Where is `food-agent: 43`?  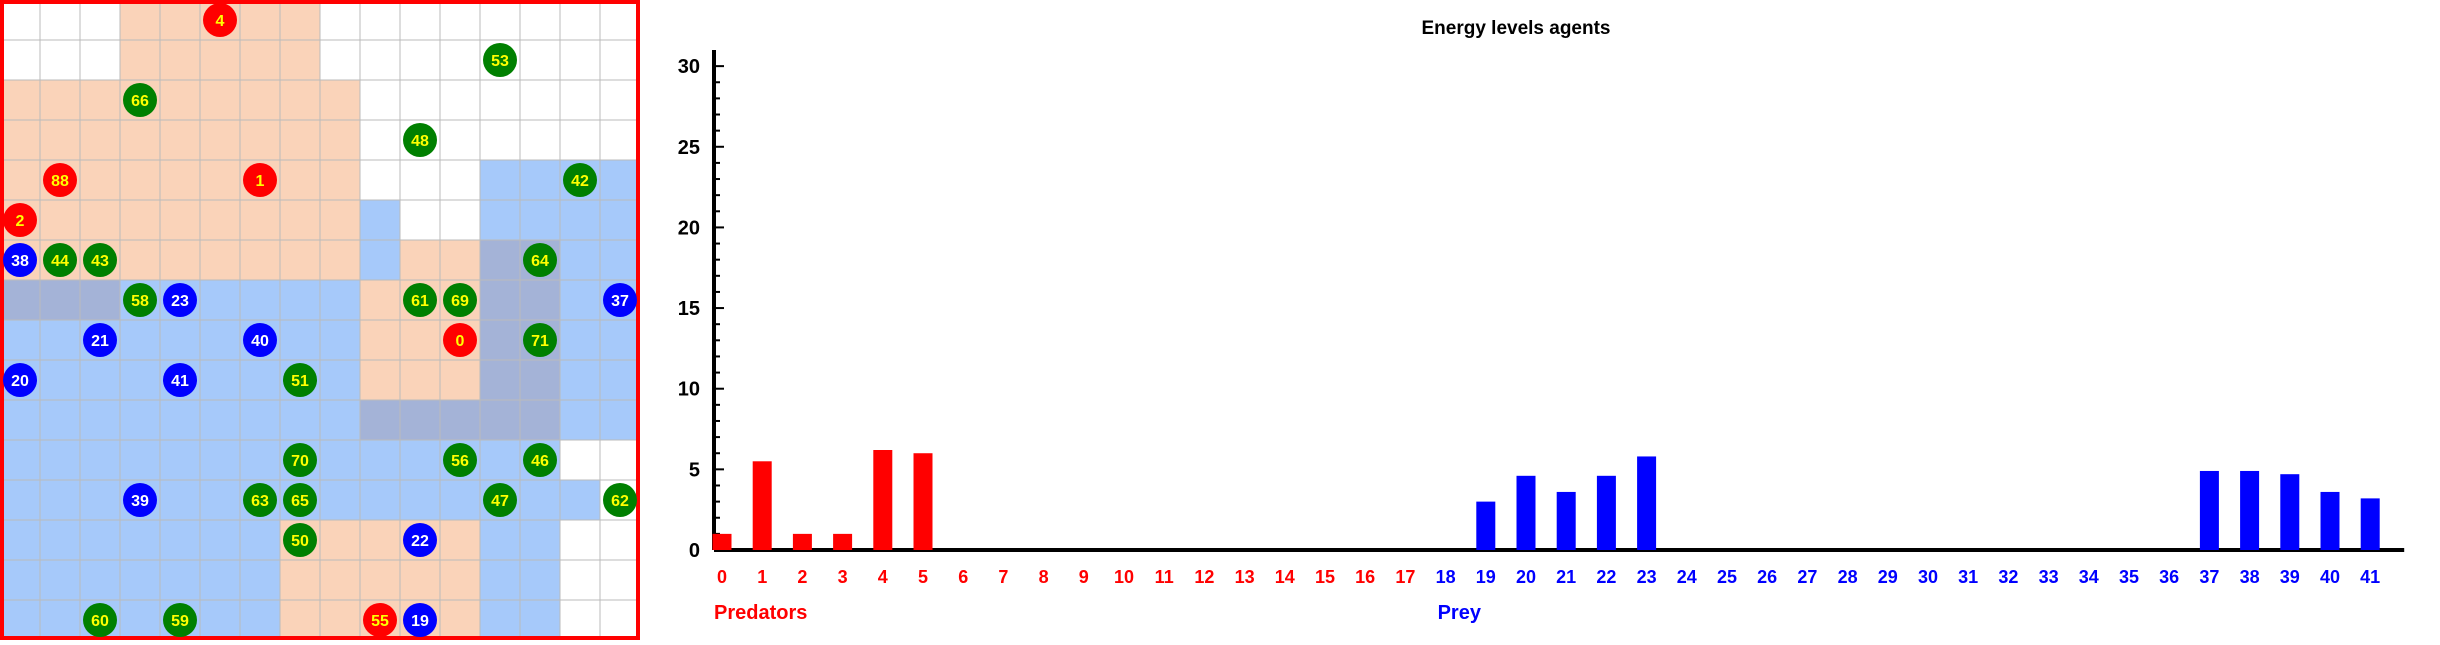 food-agent: 43 is located at coordinates (100, 260).